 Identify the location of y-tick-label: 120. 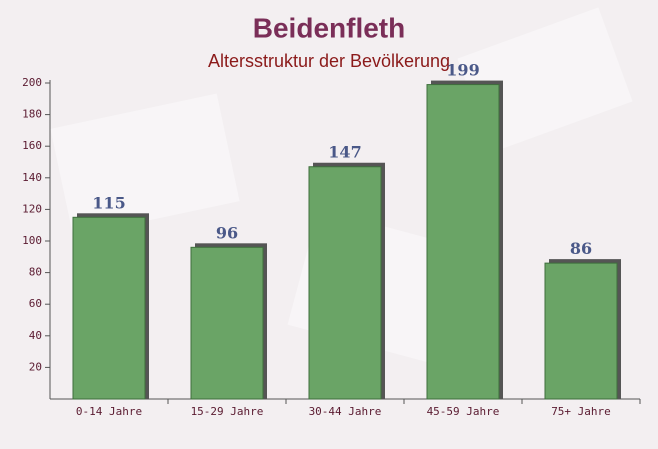
(32, 208).